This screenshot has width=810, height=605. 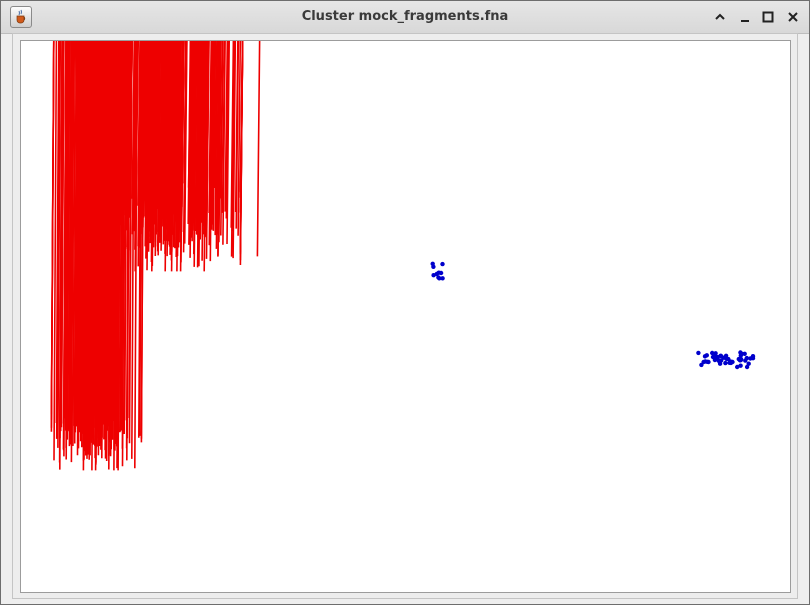 What do you see at coordinates (405, 17) in the screenshot?
I see `title-bar: Cluster mock_fragments.fna` at bounding box center [405, 17].